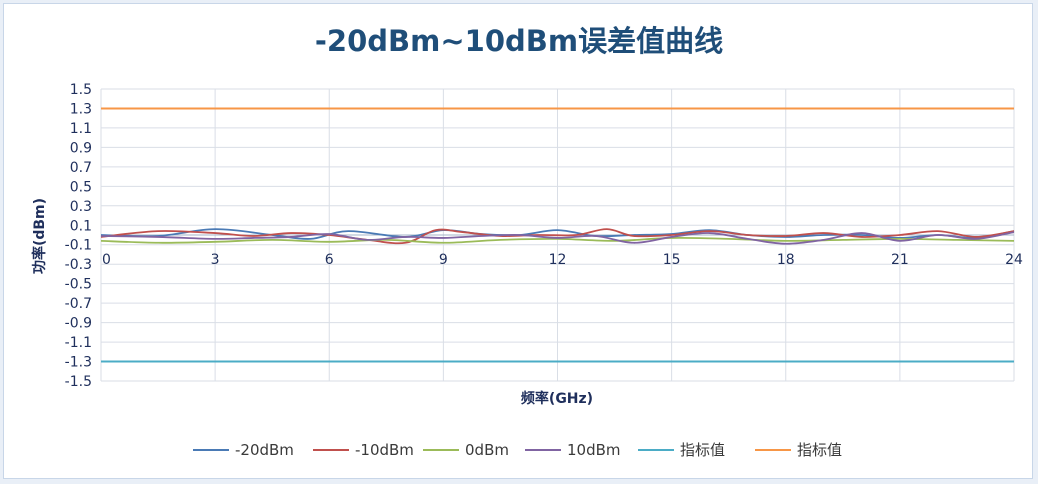  What do you see at coordinates (384, 450) in the screenshot?
I see `legend-label: -10dBm` at bounding box center [384, 450].